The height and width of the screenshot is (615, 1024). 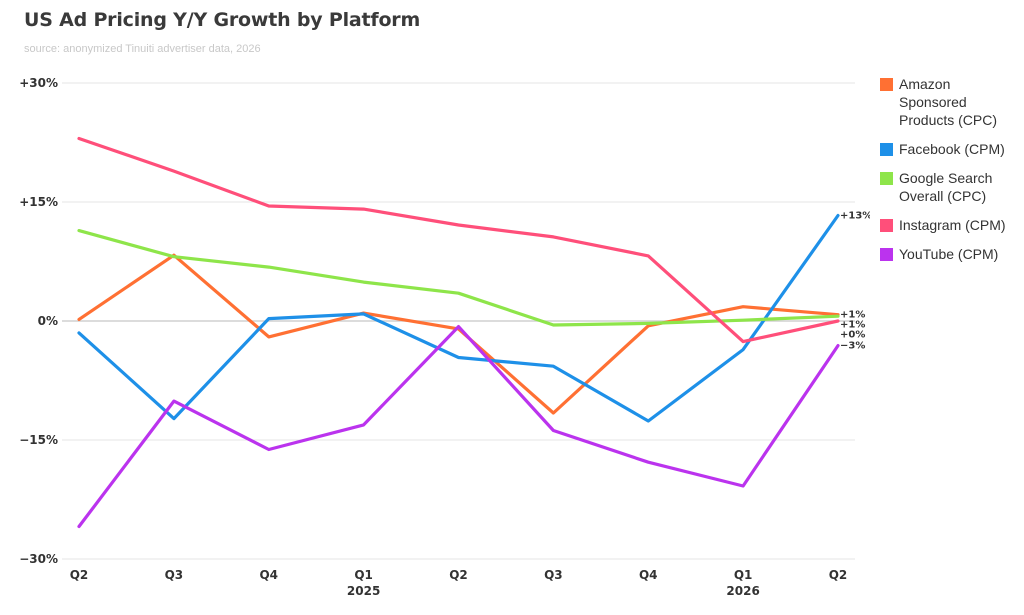 I want to click on y-tick-label: −30%, so click(x=38, y=559).